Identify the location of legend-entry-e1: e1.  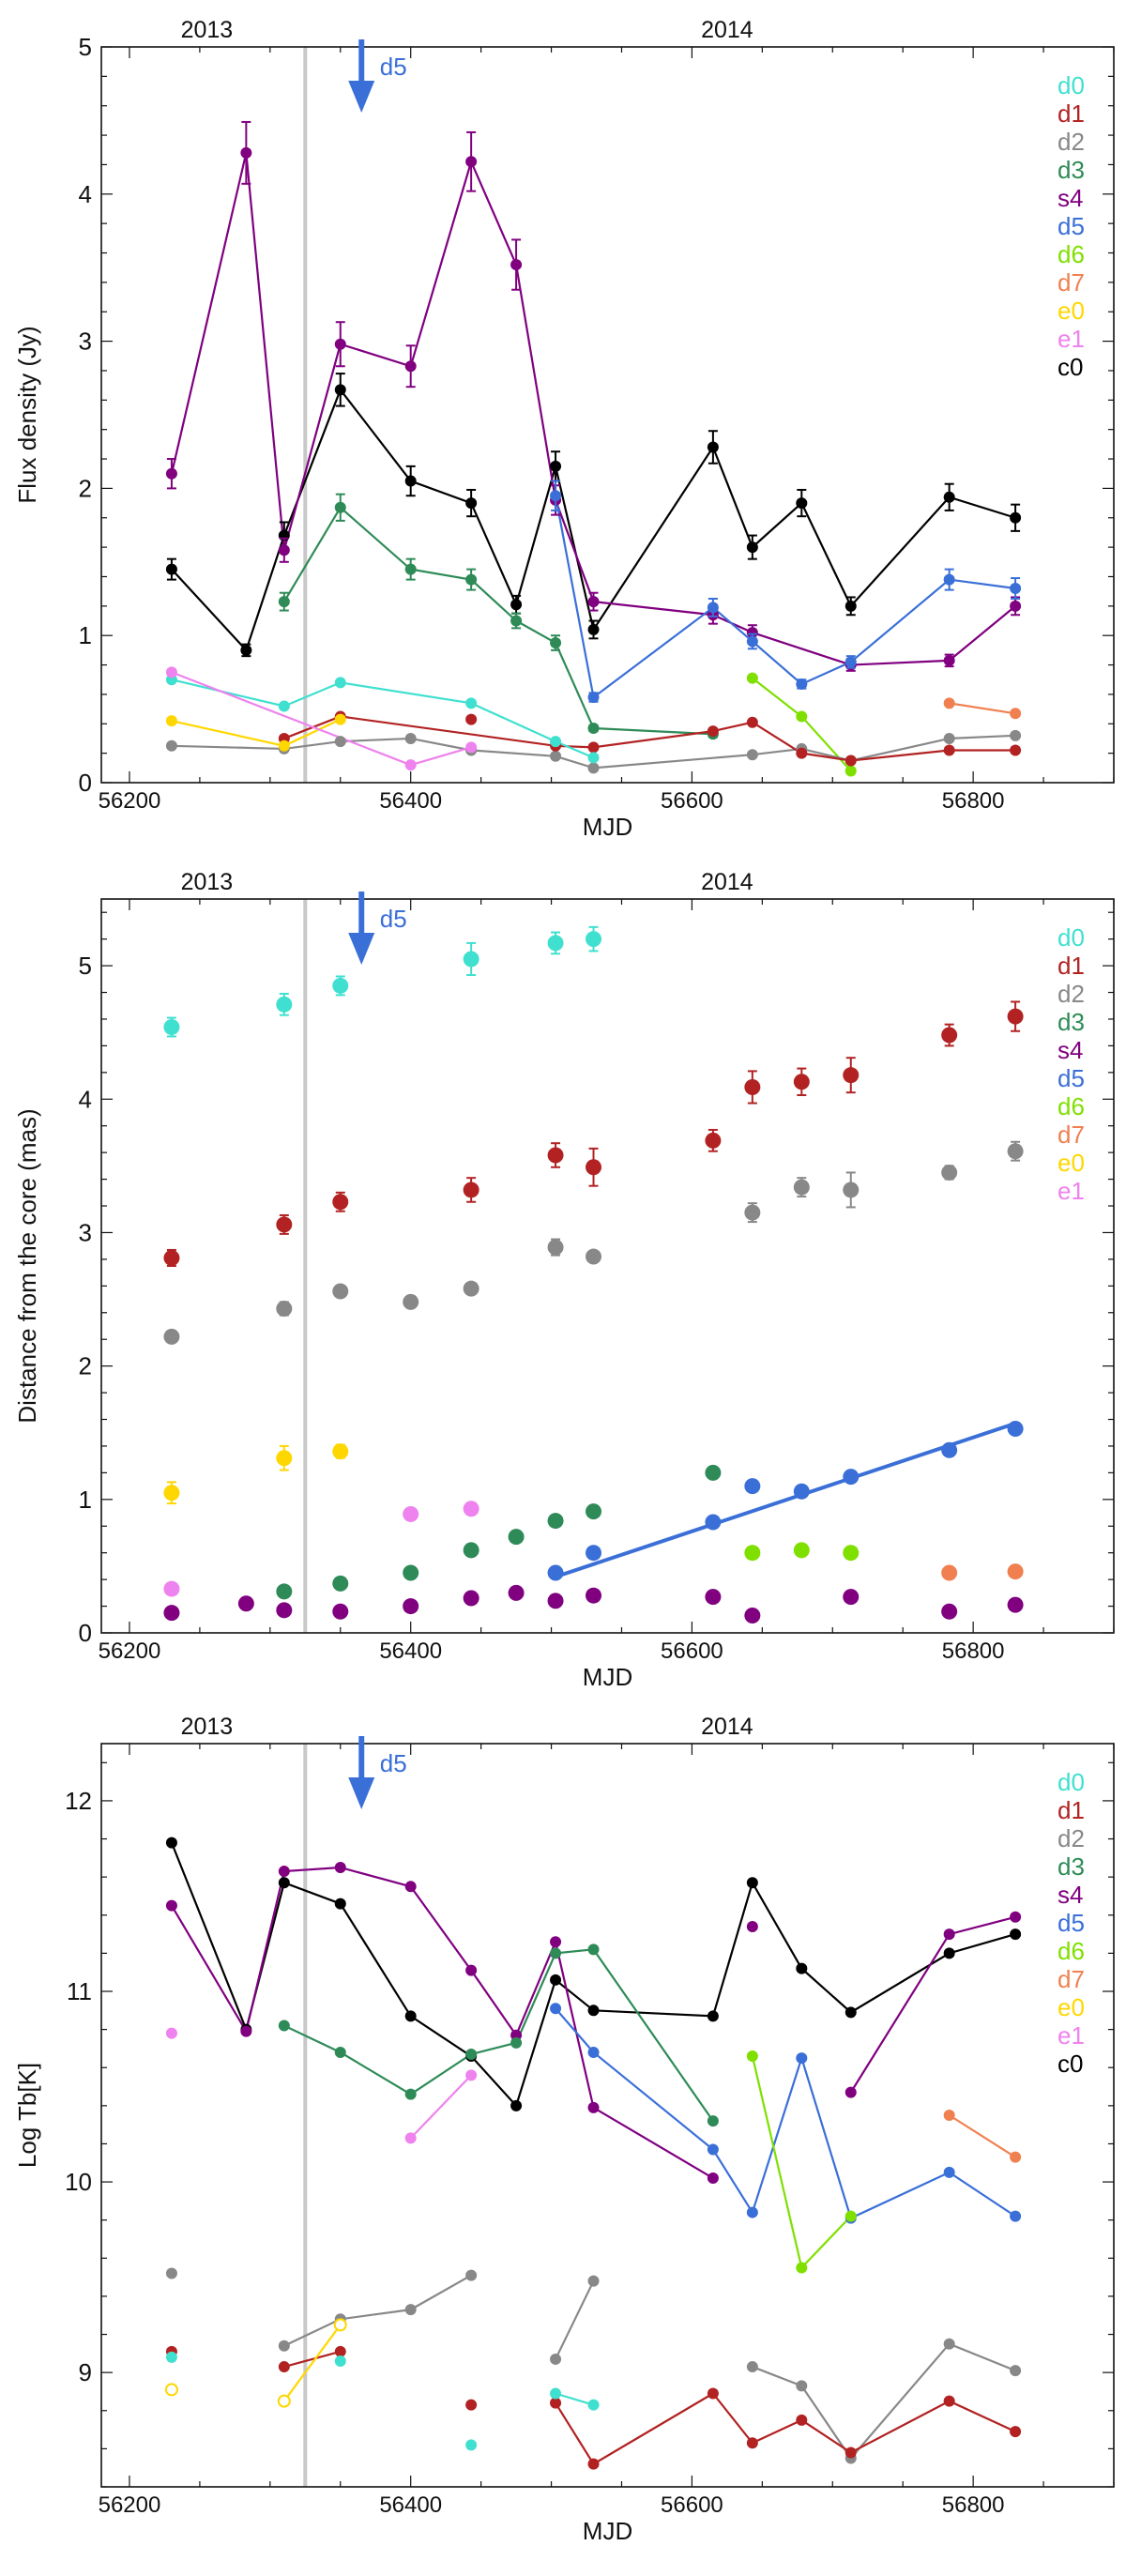
(1071, 339).